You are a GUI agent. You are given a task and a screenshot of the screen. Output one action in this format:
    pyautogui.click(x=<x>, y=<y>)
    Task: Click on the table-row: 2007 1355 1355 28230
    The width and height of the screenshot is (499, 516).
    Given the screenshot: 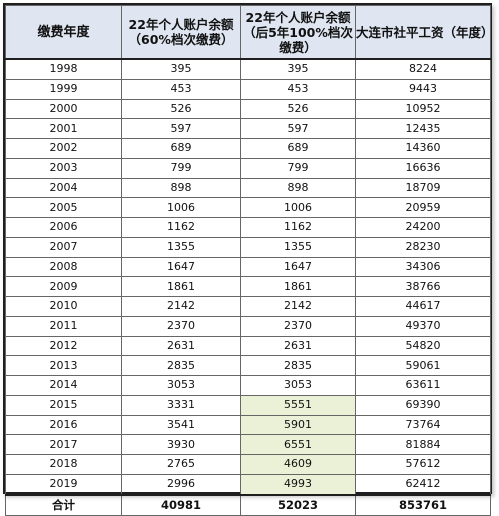 What is the action you would take?
    pyautogui.click(x=248, y=247)
    